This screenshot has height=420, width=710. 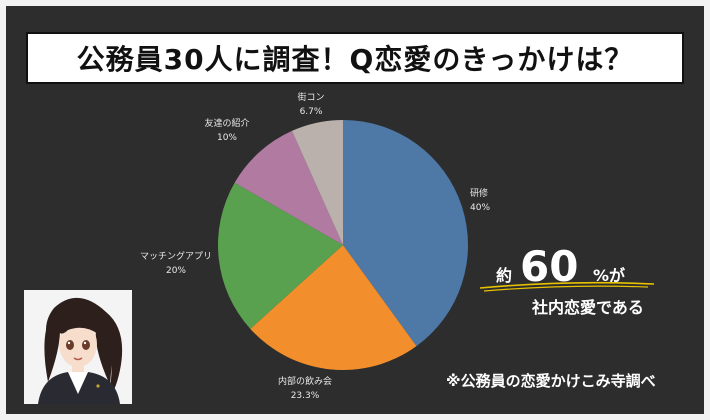 I want to click on callout-underline, so click(x=567, y=286).